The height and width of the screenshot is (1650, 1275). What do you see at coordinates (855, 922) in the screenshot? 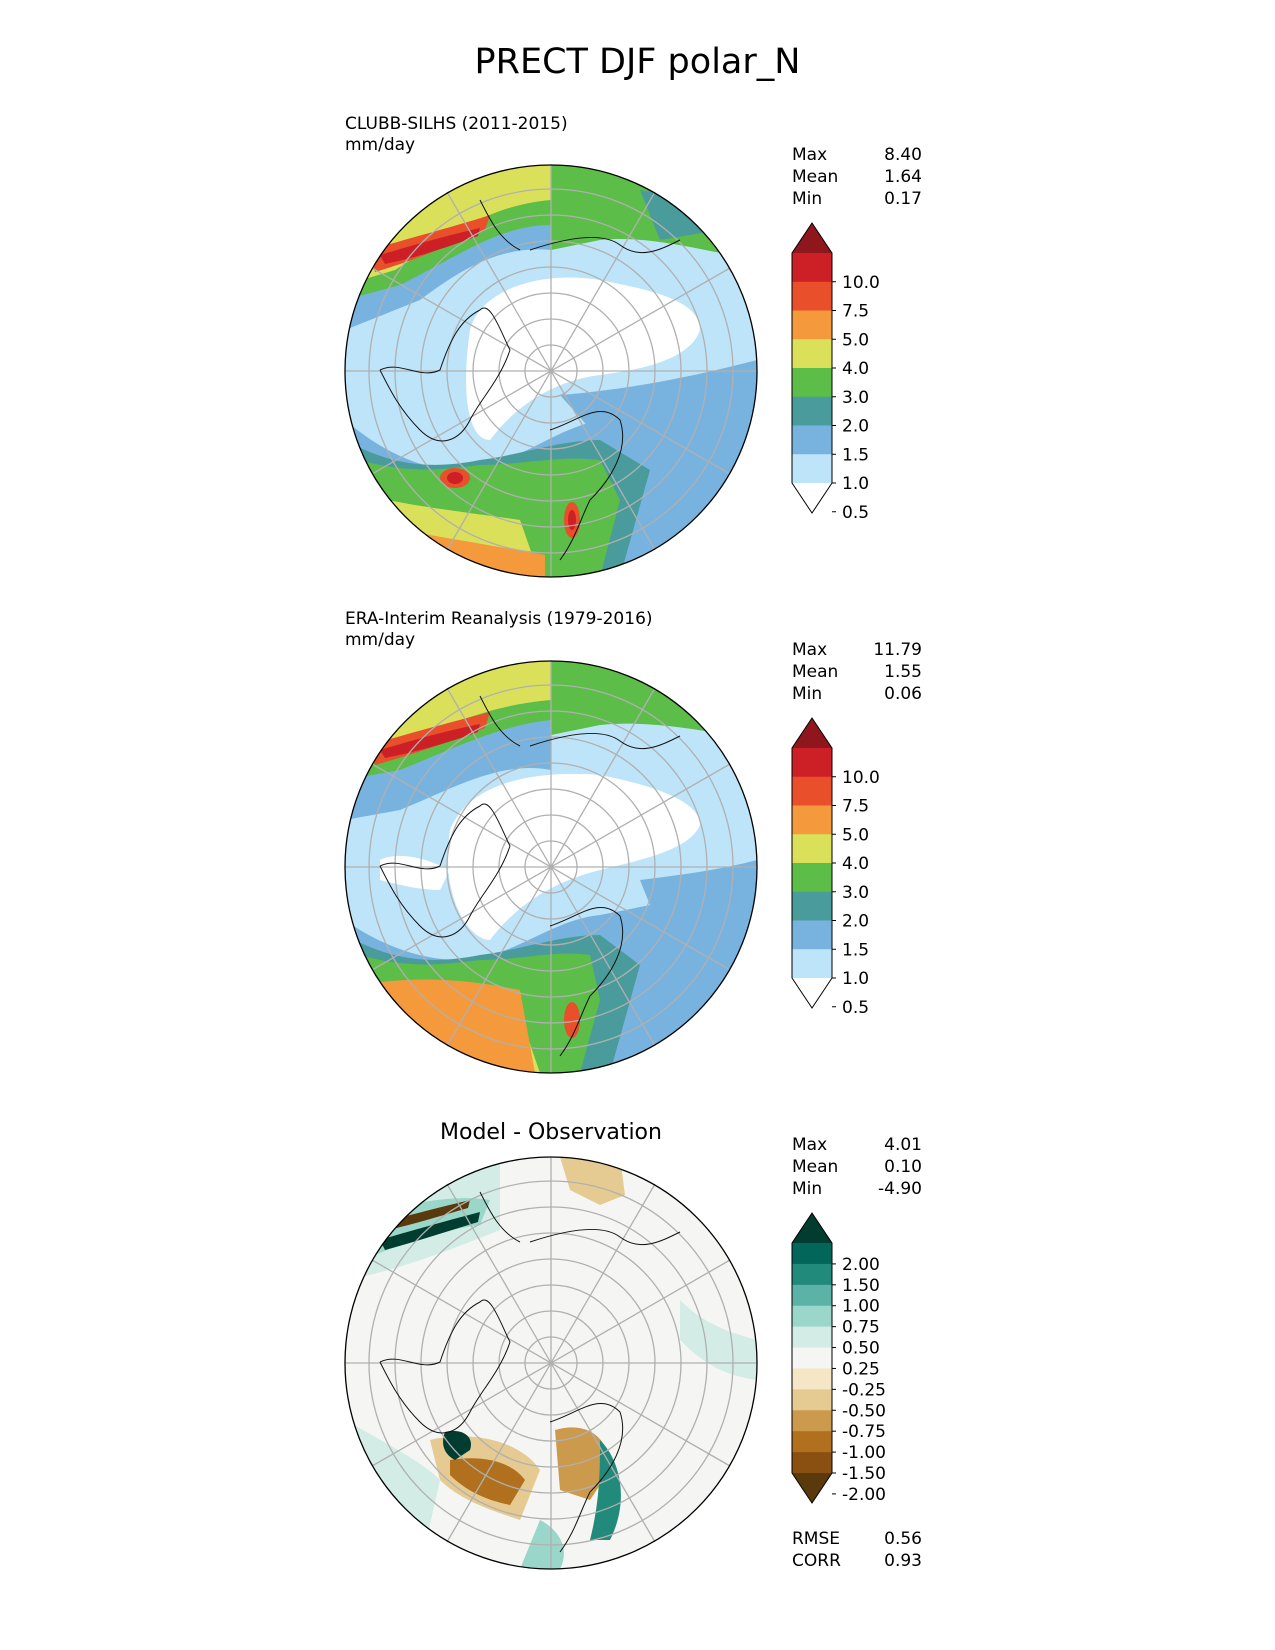
I see `panel2-colorbar-tick-label: 2.0` at bounding box center [855, 922].